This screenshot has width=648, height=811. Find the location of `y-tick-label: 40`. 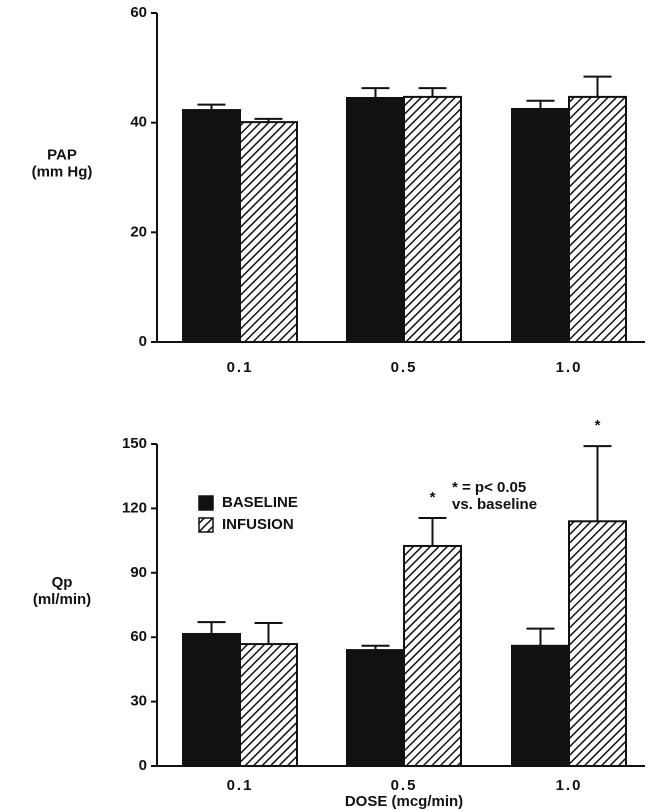

y-tick-label: 40 is located at coordinates (138, 122).